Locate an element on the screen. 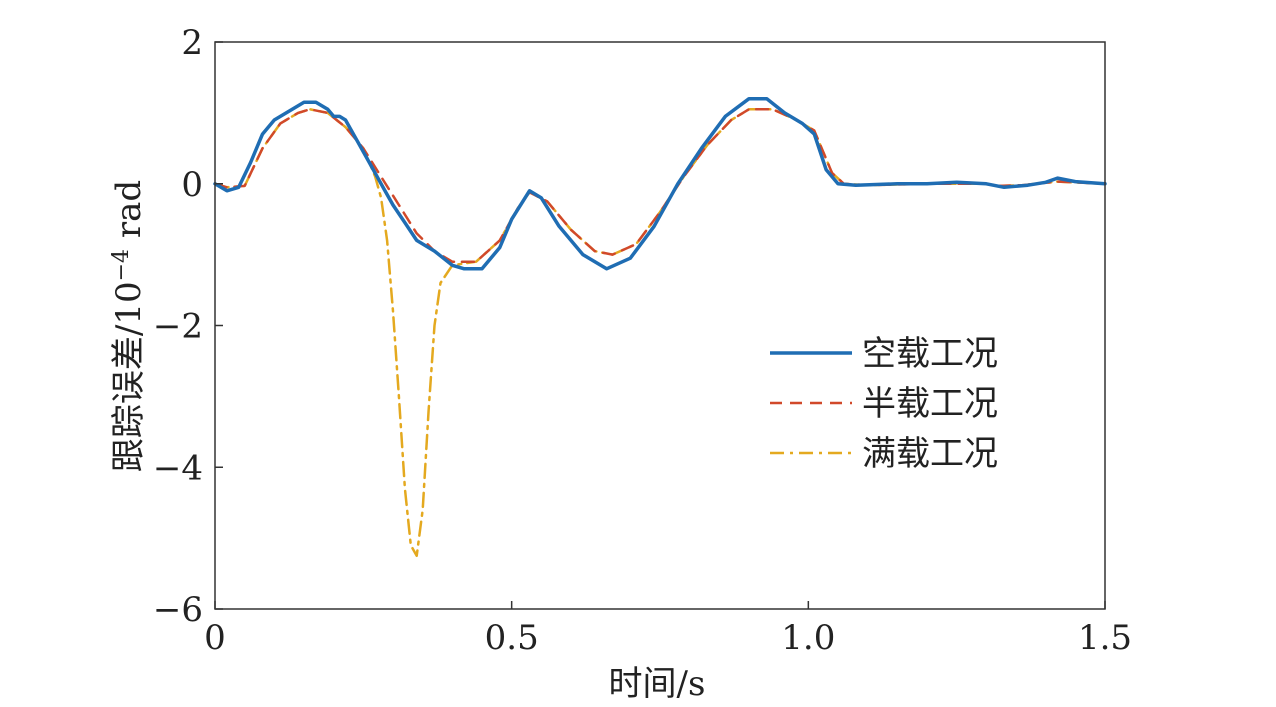 The width and height of the screenshot is (1276, 707). y-axis: −6 −4 −2 0 2 is located at coordinates (188, 326).